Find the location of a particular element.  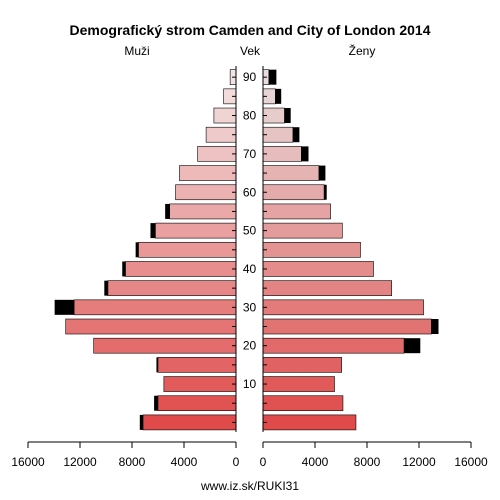

age-tick-label: 60 is located at coordinates (250, 192).